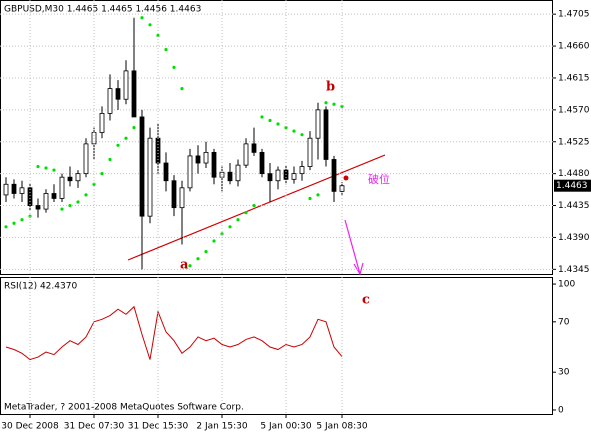 This screenshot has width=591, height=434. Describe the element at coordinates (574, 174) in the screenshot. I see `y-tick-label: 1.4480` at that location.